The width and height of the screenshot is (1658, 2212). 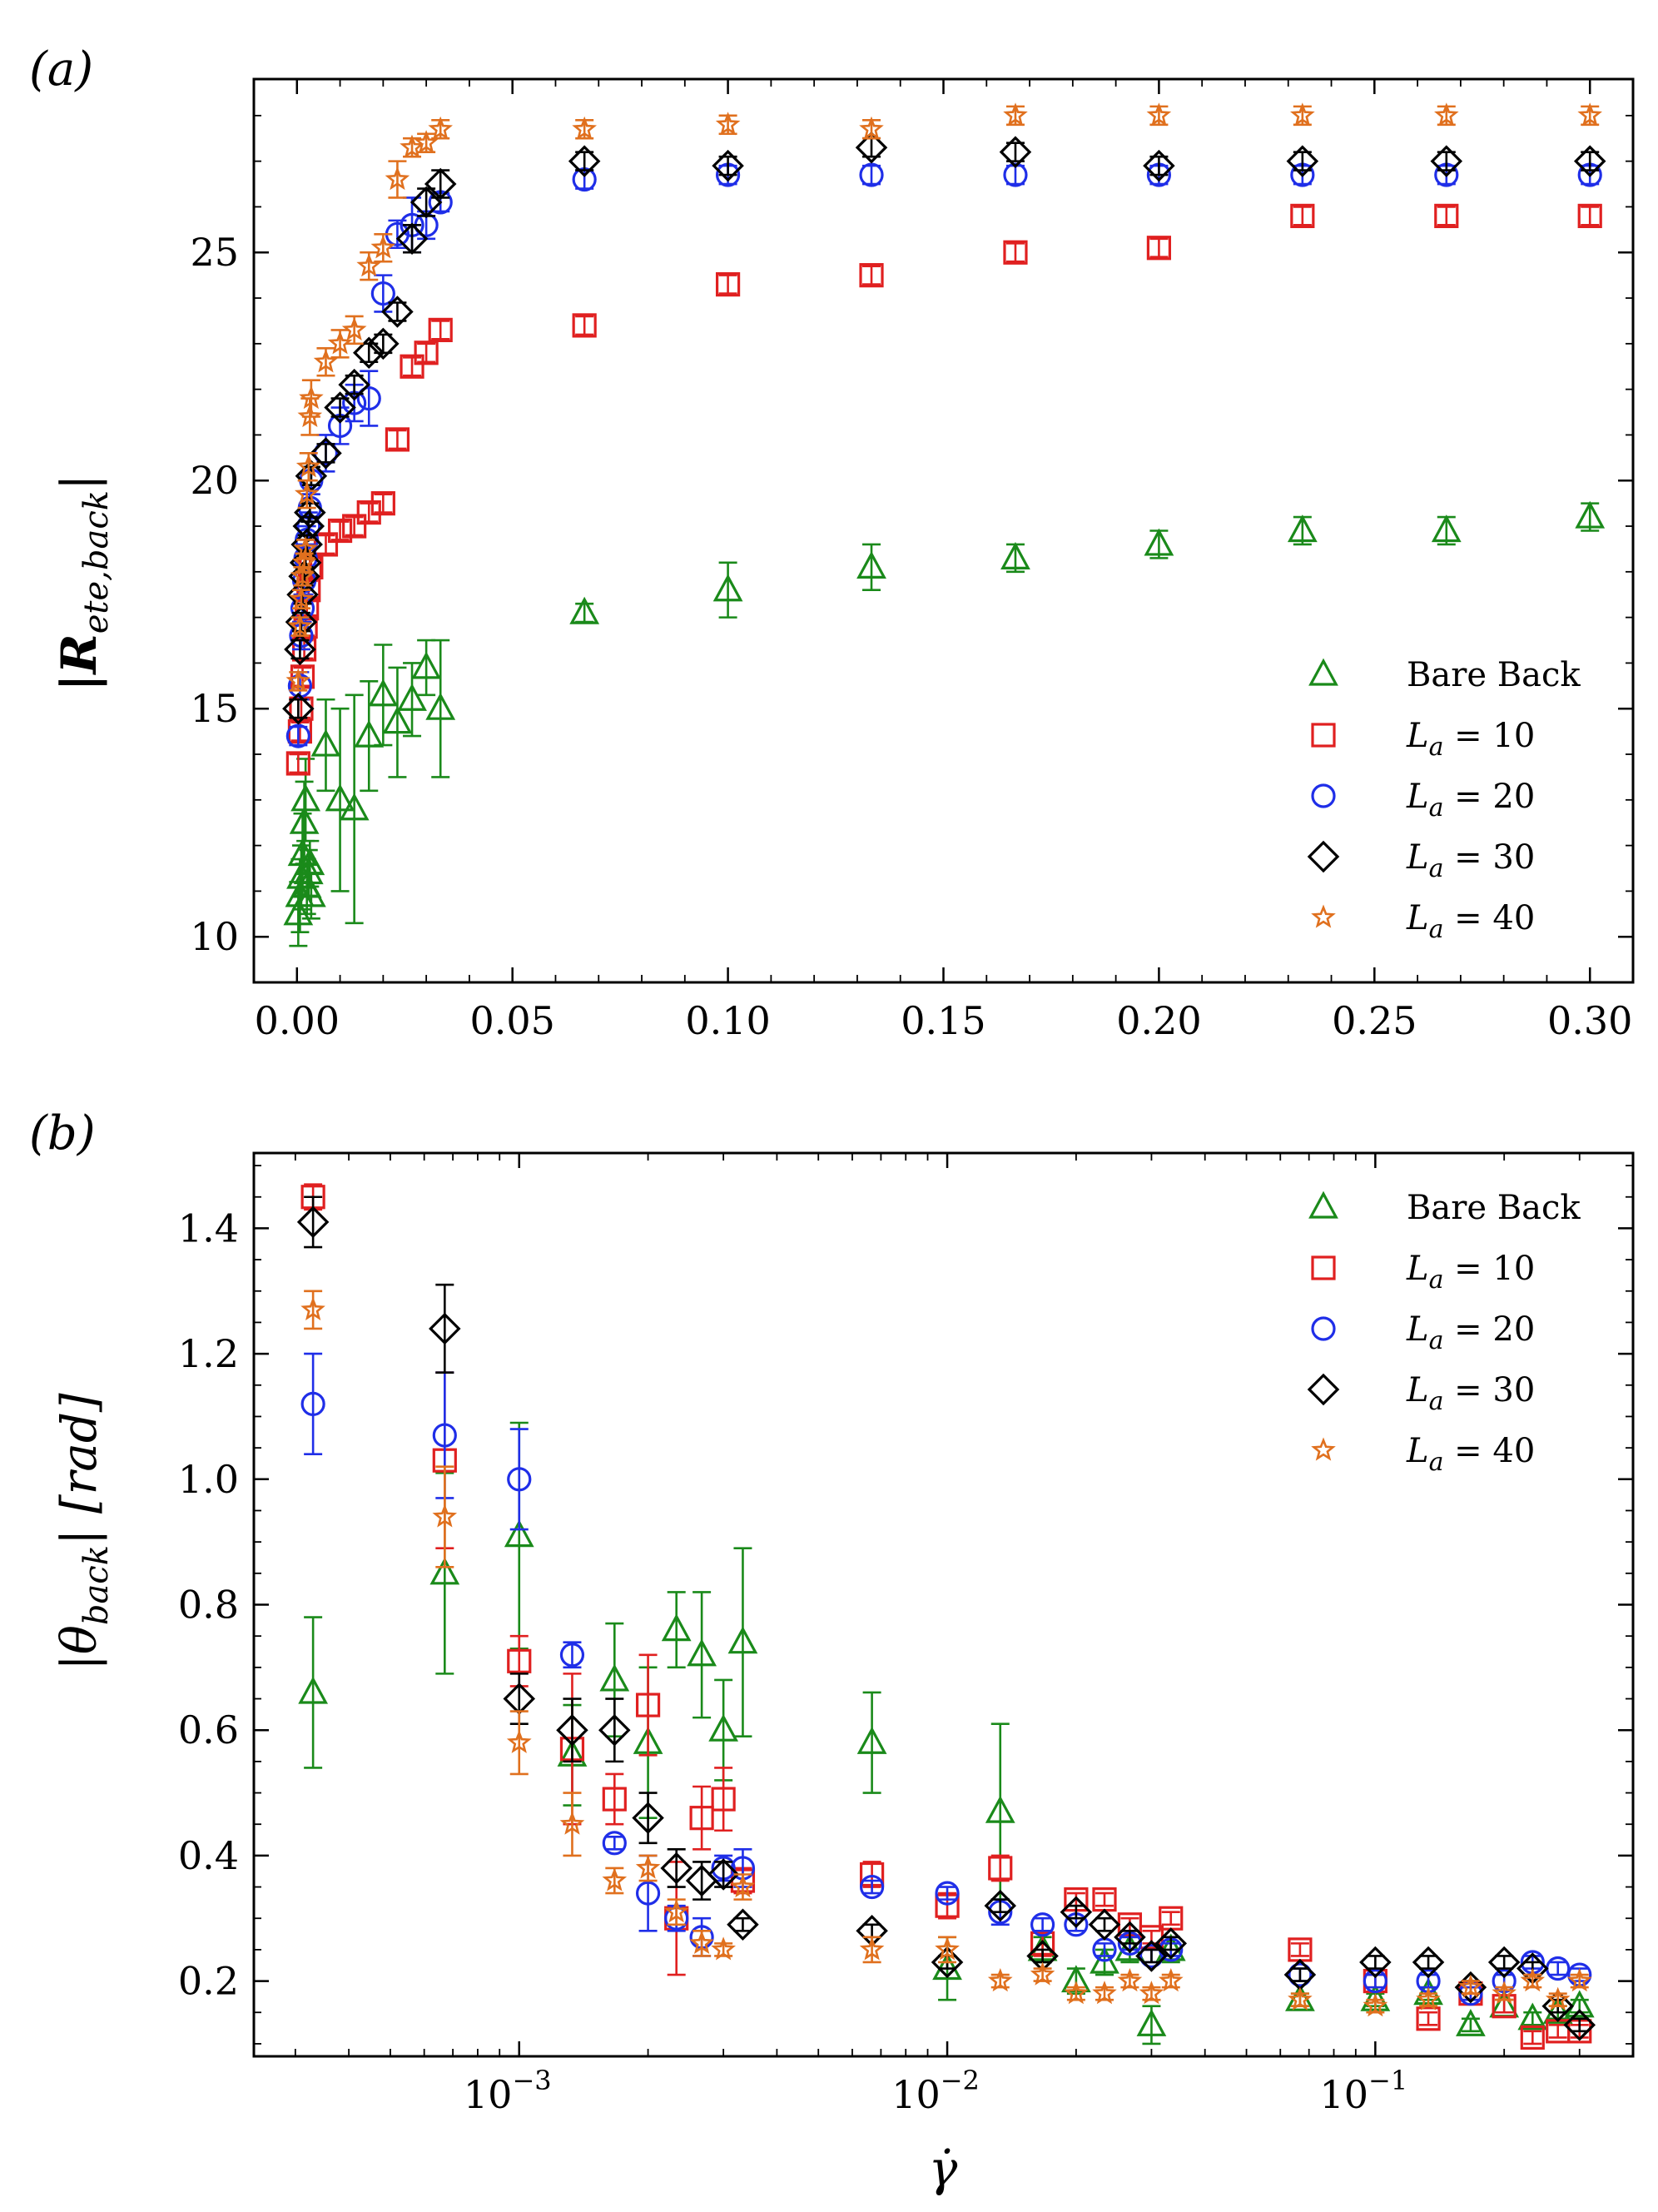 I want to click on panel-b-legend-label-la20: La = 20, so click(x=1470, y=1332).